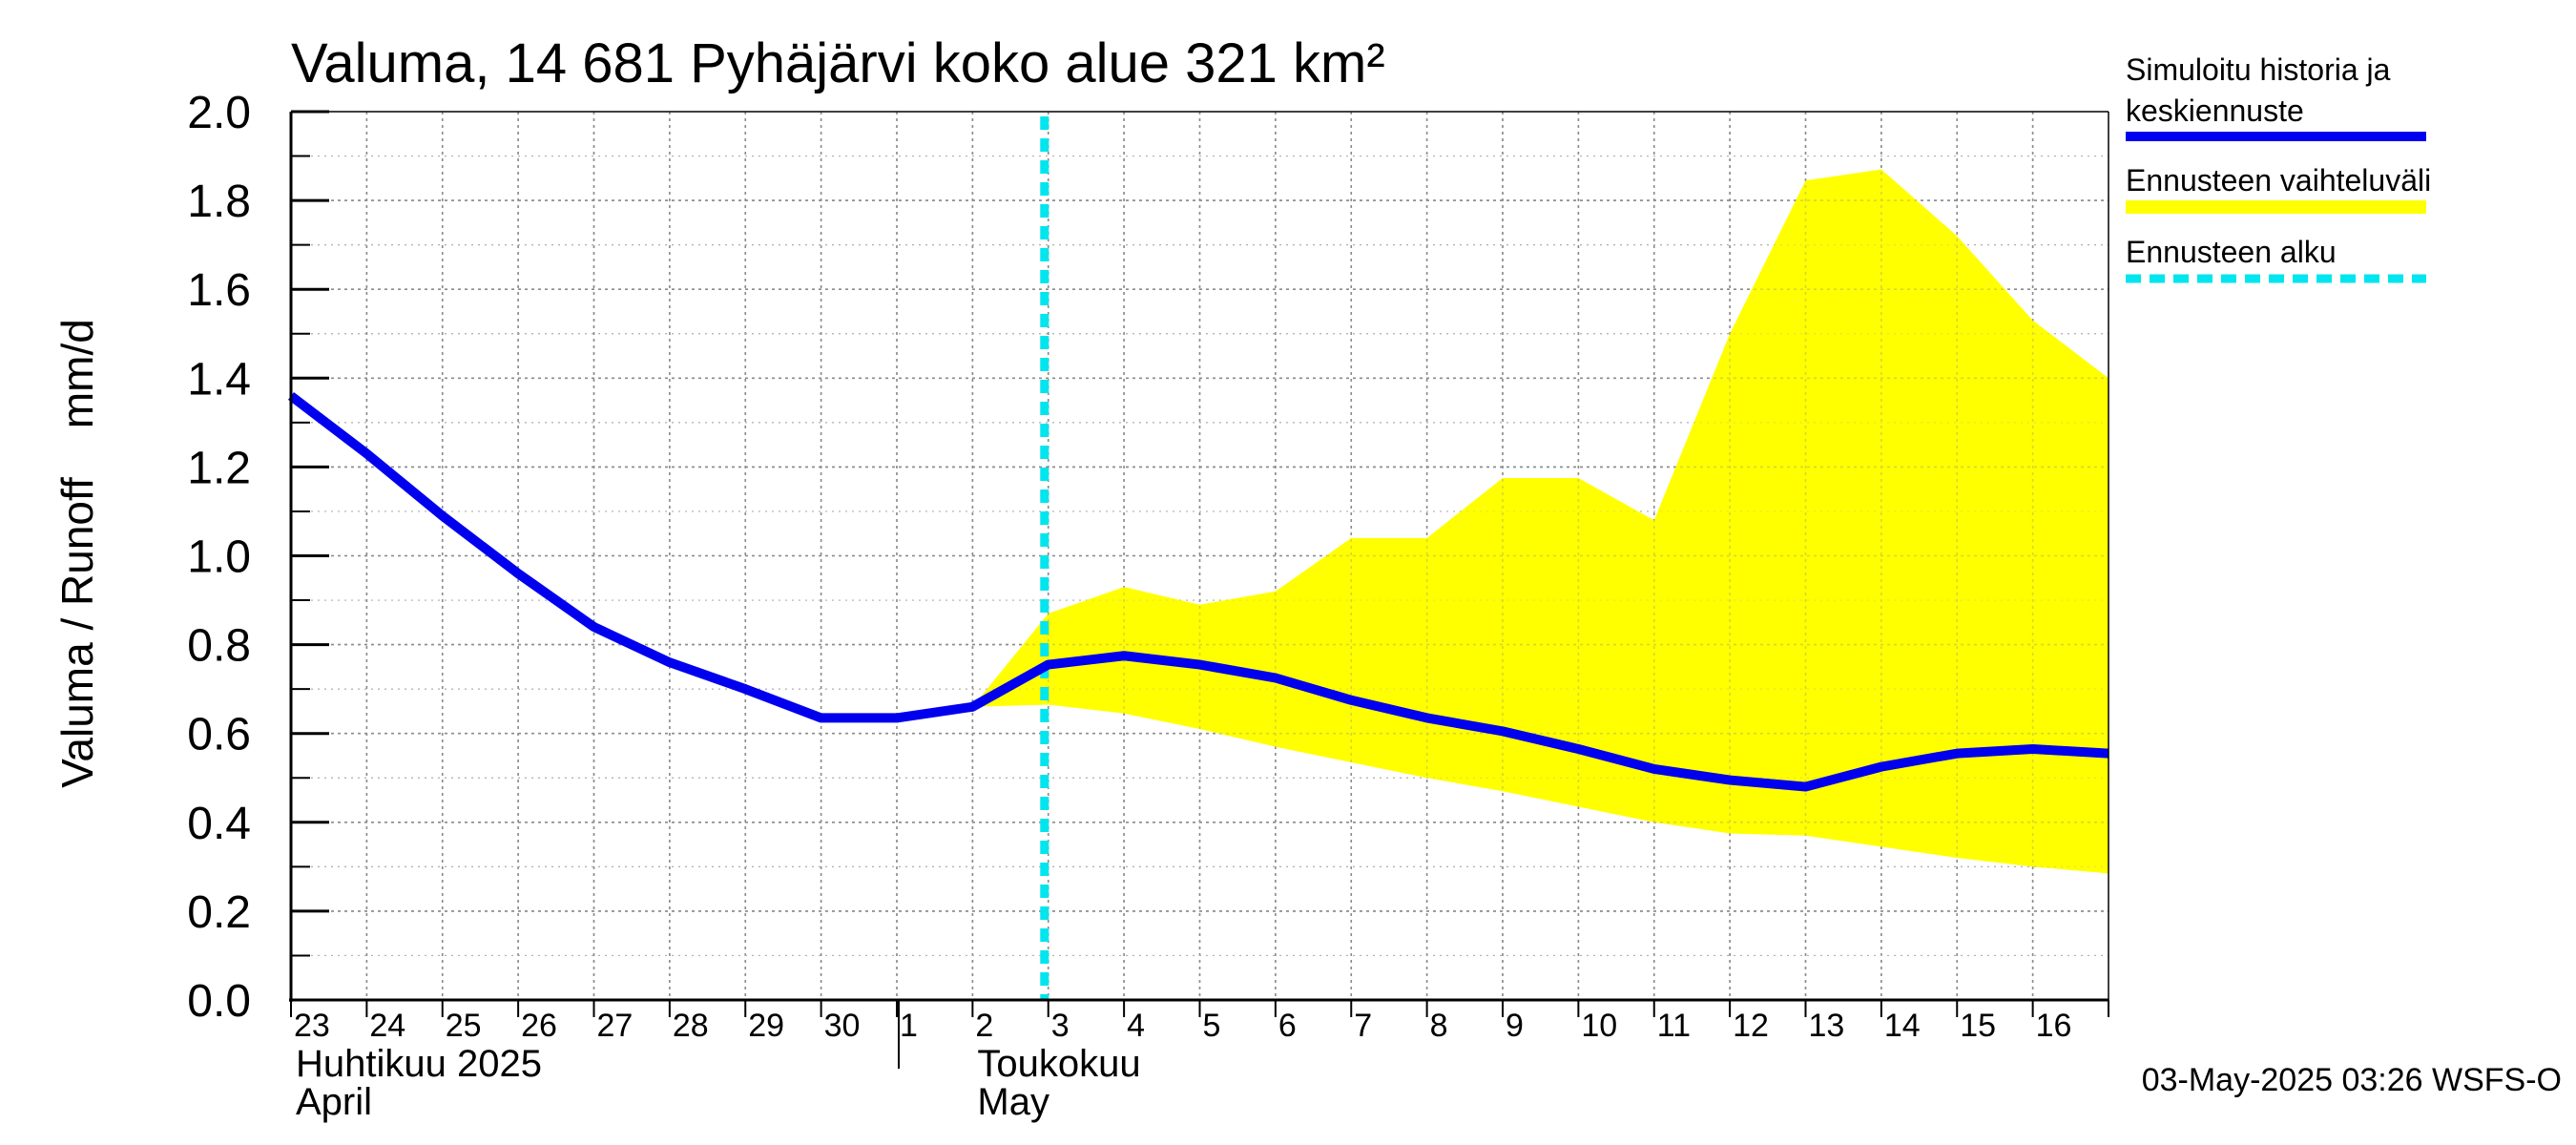  What do you see at coordinates (1674, 1026) in the screenshot?
I see `x-tick-label: 11` at bounding box center [1674, 1026].